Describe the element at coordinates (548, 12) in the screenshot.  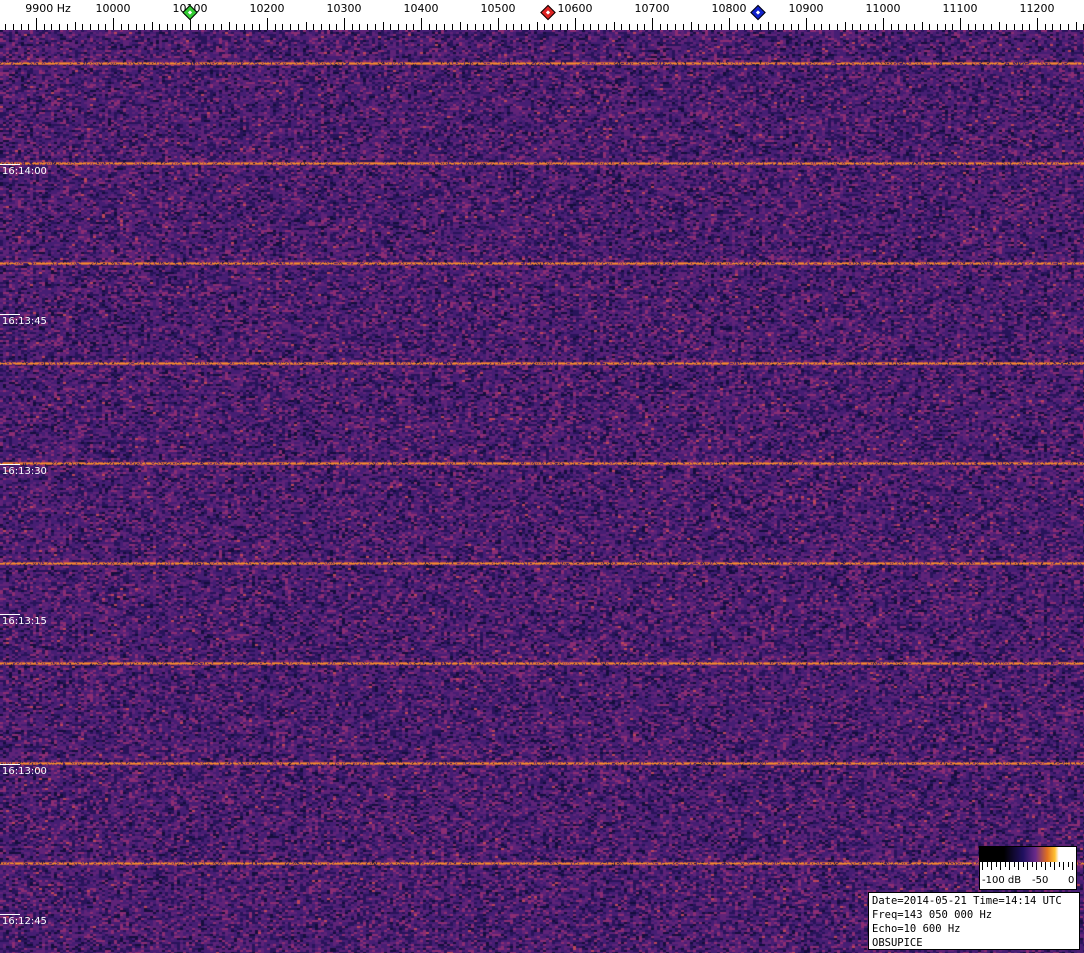
I see `red-marker` at that location.